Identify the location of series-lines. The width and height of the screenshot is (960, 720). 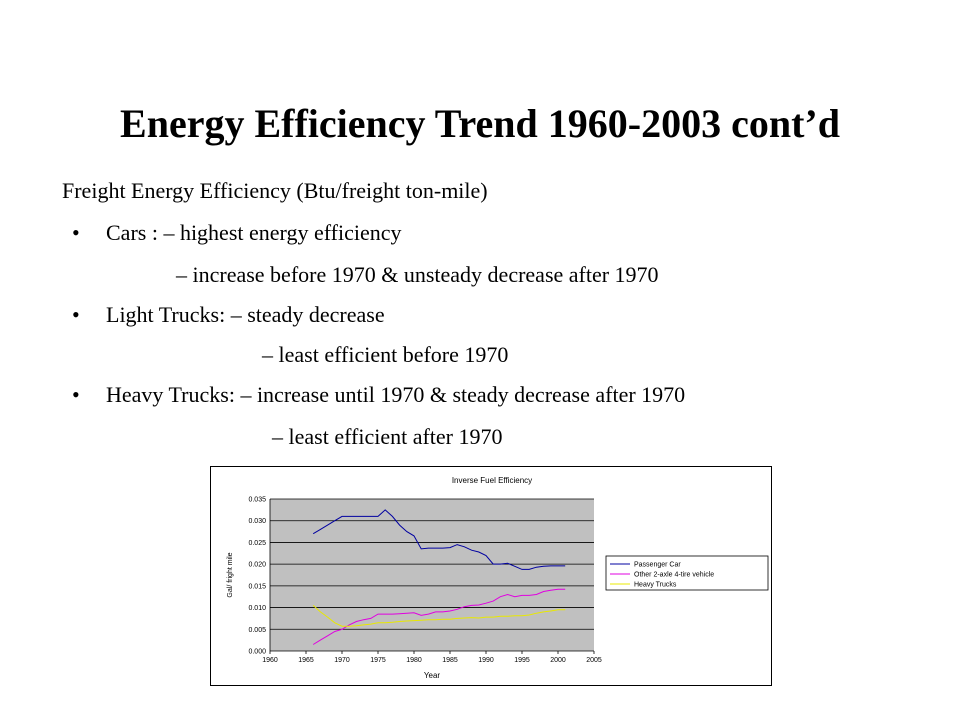
(439, 577).